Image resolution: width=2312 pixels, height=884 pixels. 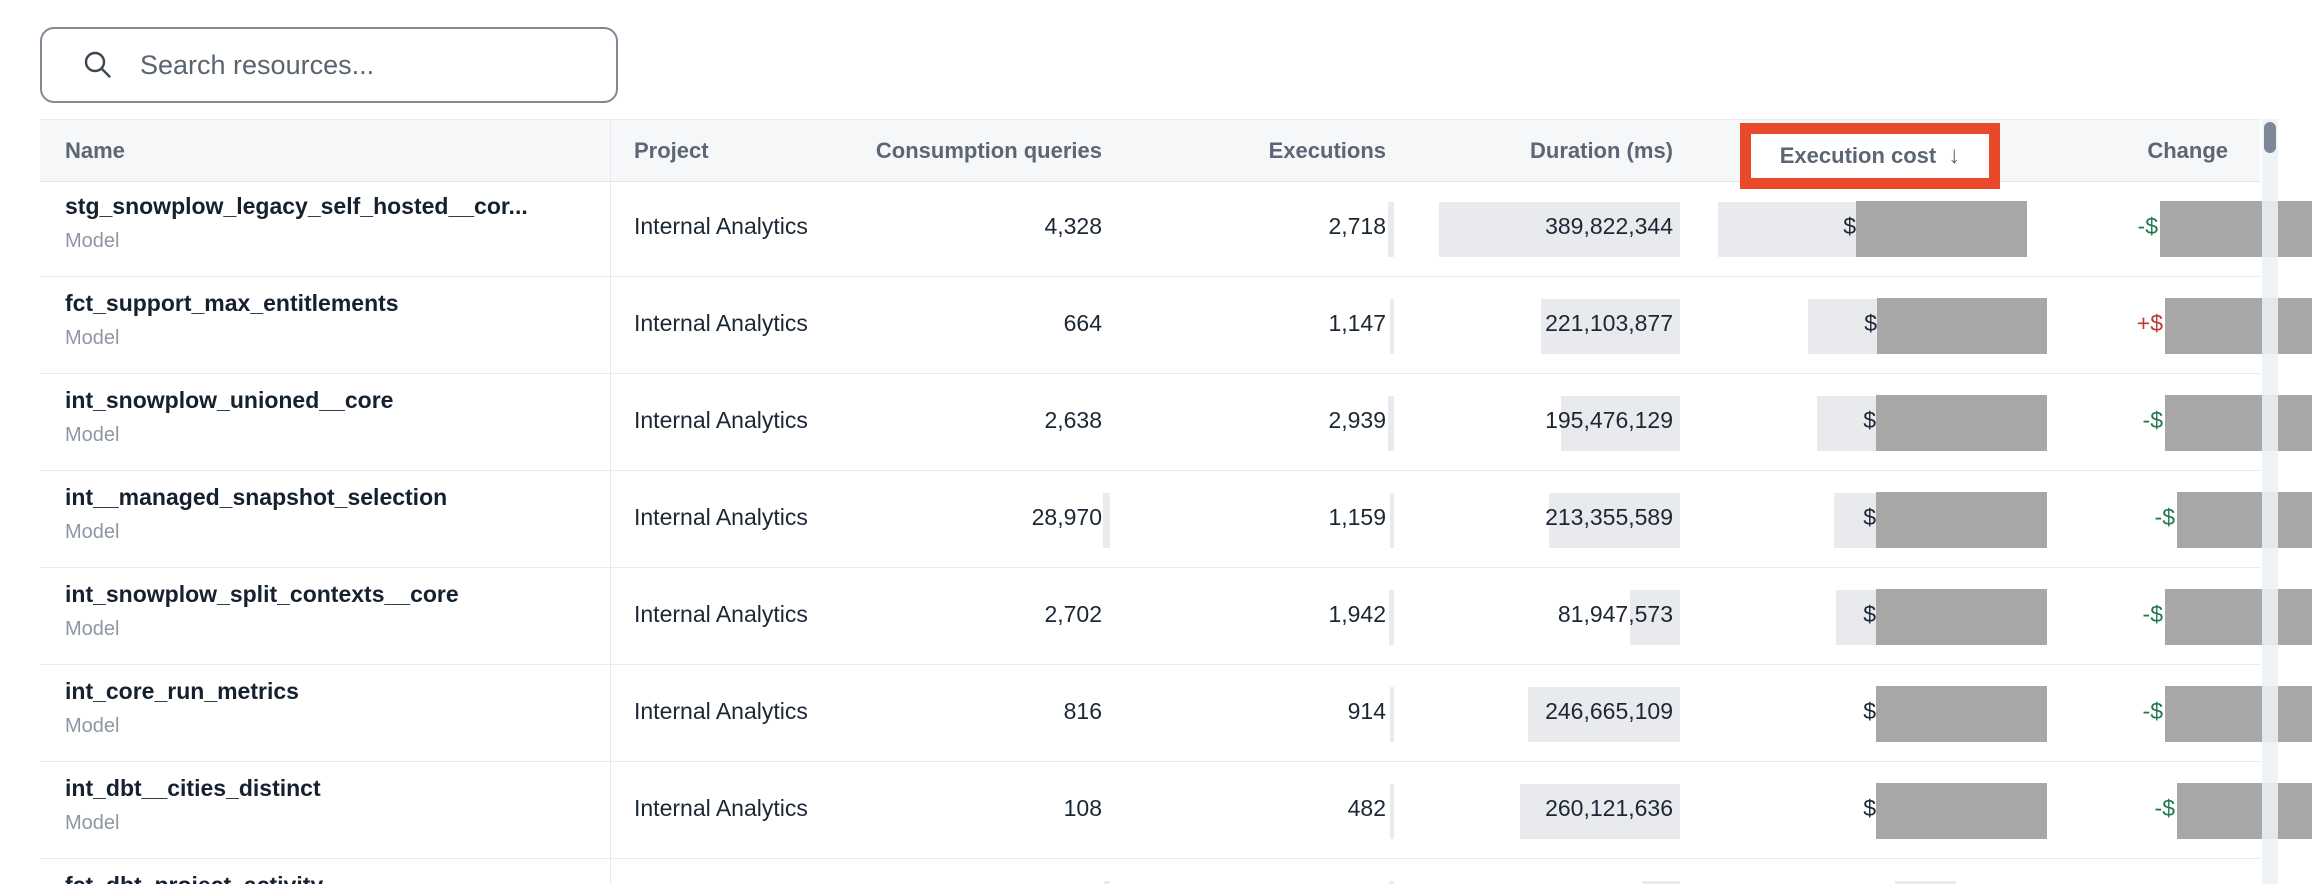 What do you see at coordinates (1357, 614) in the screenshot?
I see `executions-cell: 1,942` at bounding box center [1357, 614].